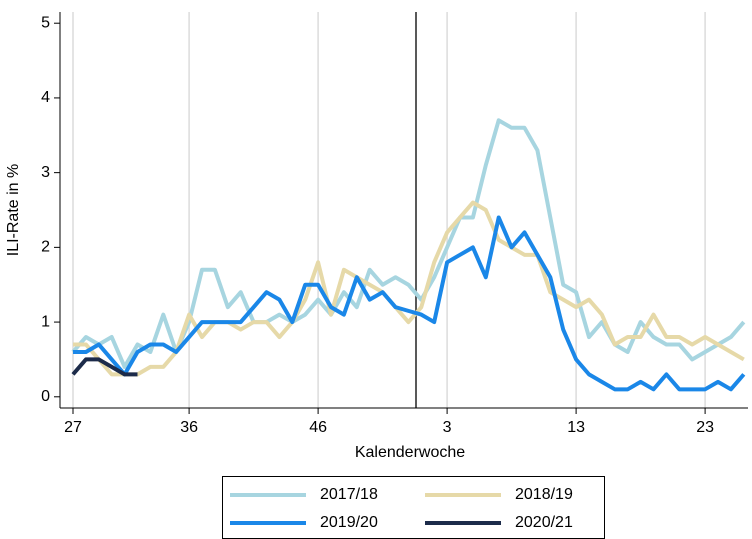 This screenshot has height=539, width=752. Describe the element at coordinates (318, 427) in the screenshot. I see `x-tick-label: 46` at that location.